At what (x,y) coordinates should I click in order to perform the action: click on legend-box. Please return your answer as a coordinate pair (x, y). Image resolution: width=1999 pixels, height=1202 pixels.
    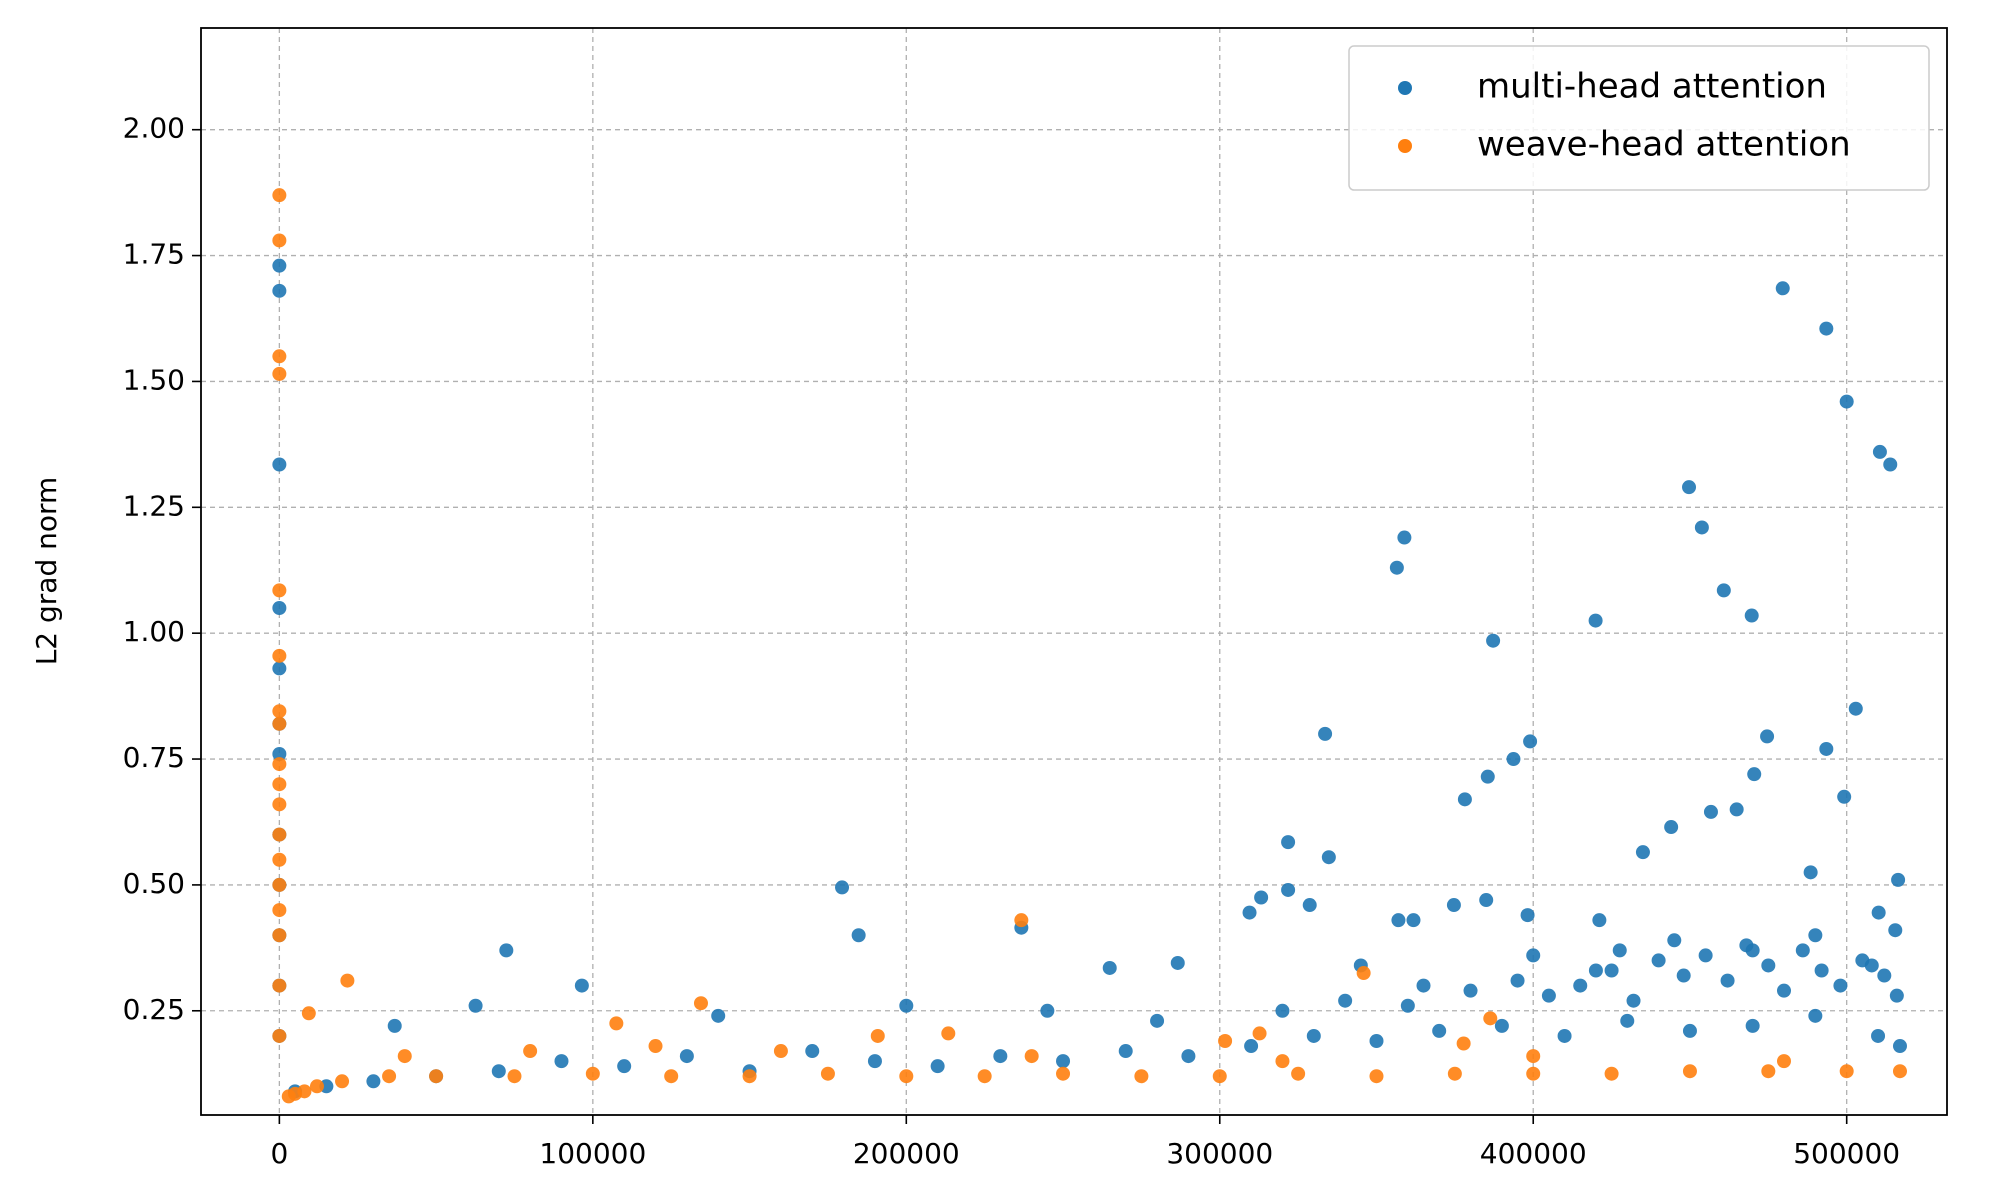
    Looking at the image, I should click on (1639, 118).